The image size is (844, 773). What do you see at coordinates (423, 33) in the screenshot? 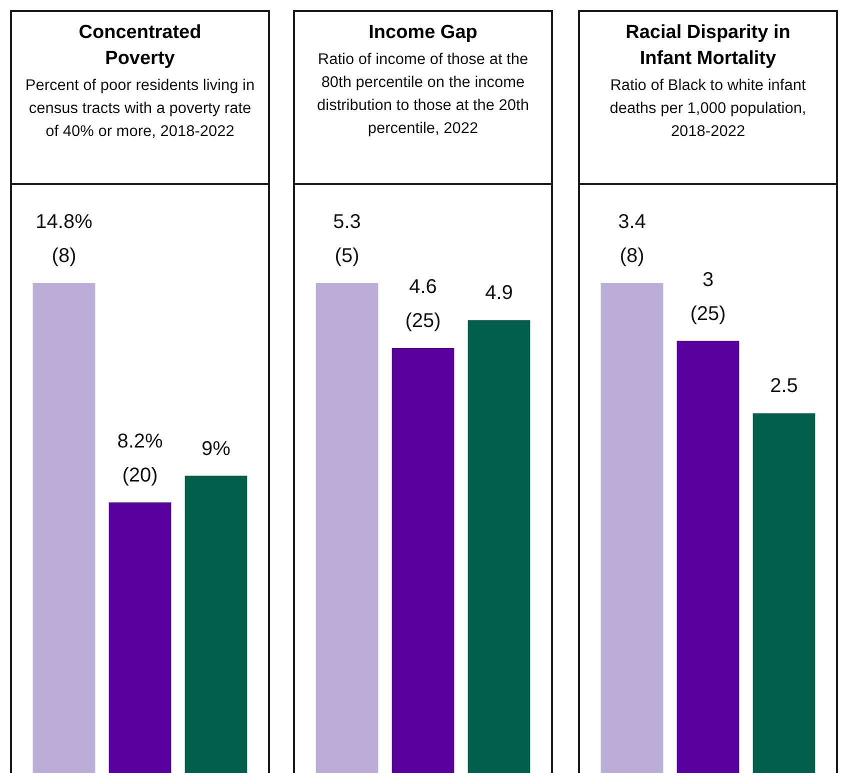
I see `chart-title: Income Gap` at bounding box center [423, 33].